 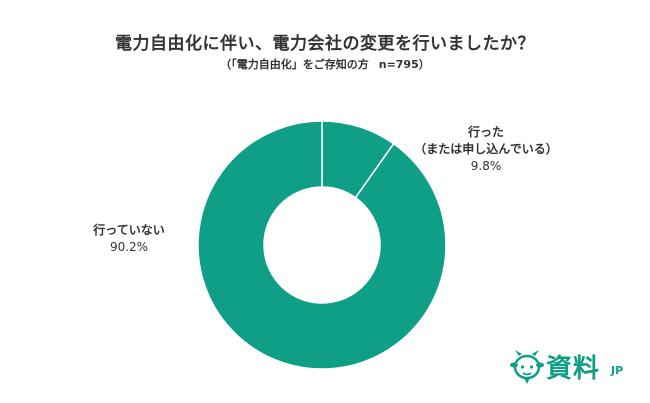 I want to click on chart-subtitle: （「電力自由化」をご存知の方 n=795）, so click(x=325, y=64).